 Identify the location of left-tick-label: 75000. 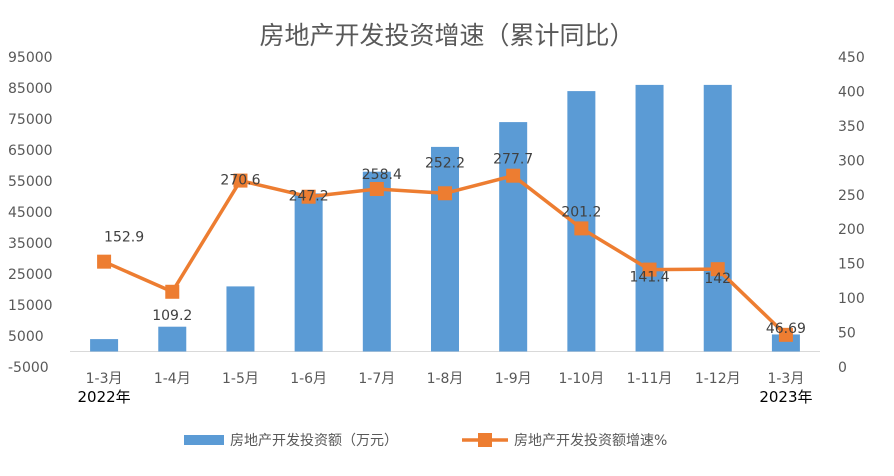
(30, 120).